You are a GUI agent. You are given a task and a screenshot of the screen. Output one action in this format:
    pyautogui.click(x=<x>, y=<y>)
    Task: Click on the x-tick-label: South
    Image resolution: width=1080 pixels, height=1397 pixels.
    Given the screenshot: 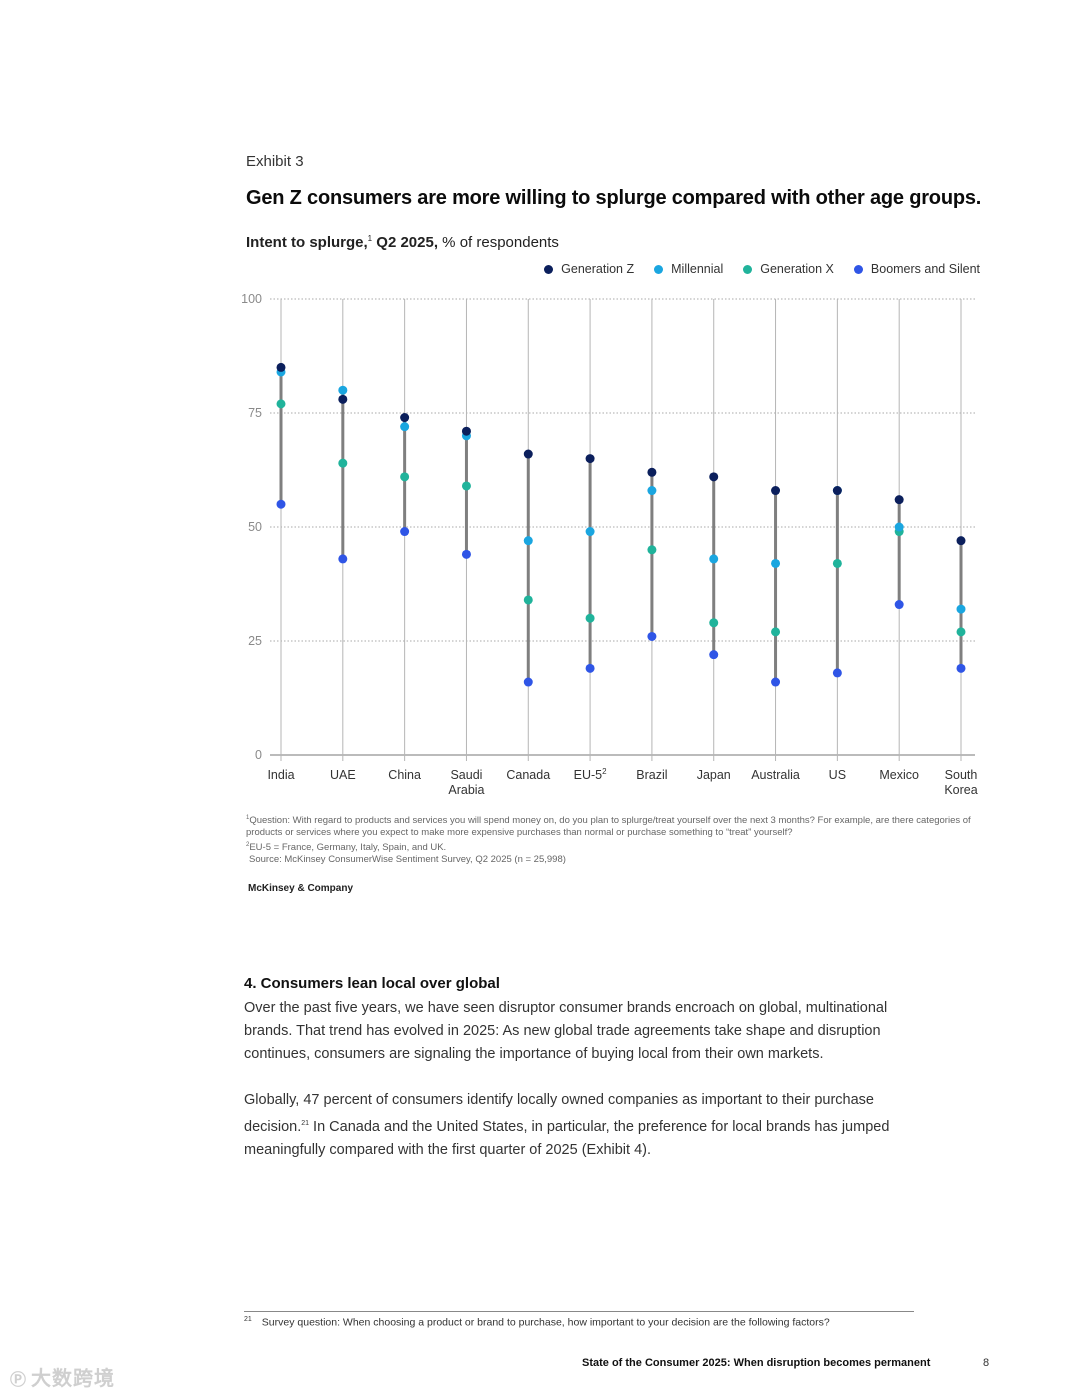 What is the action you would take?
    pyautogui.click(x=961, y=775)
    